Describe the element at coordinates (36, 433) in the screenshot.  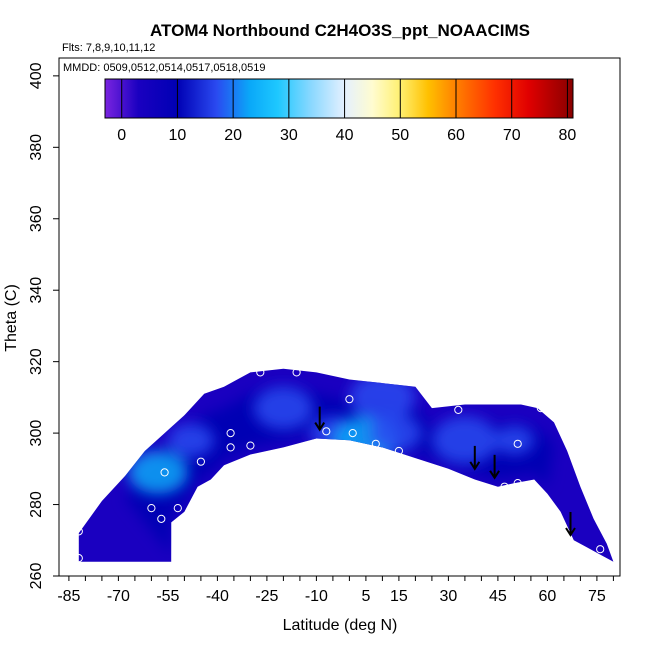
I see `y-tick-label: 300` at that location.